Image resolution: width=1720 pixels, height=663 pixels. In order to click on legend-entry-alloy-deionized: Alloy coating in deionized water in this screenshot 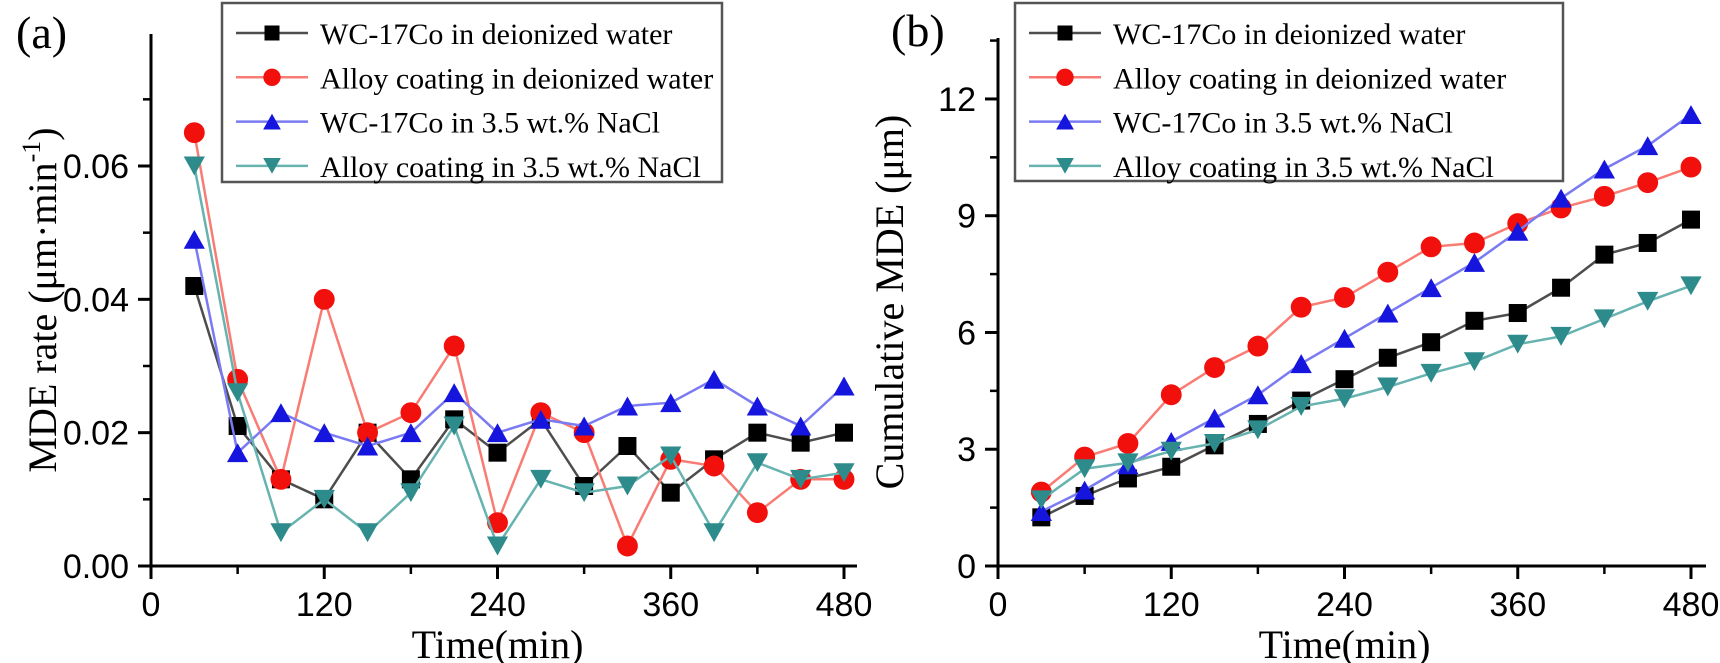, I will do `click(474, 78)`.